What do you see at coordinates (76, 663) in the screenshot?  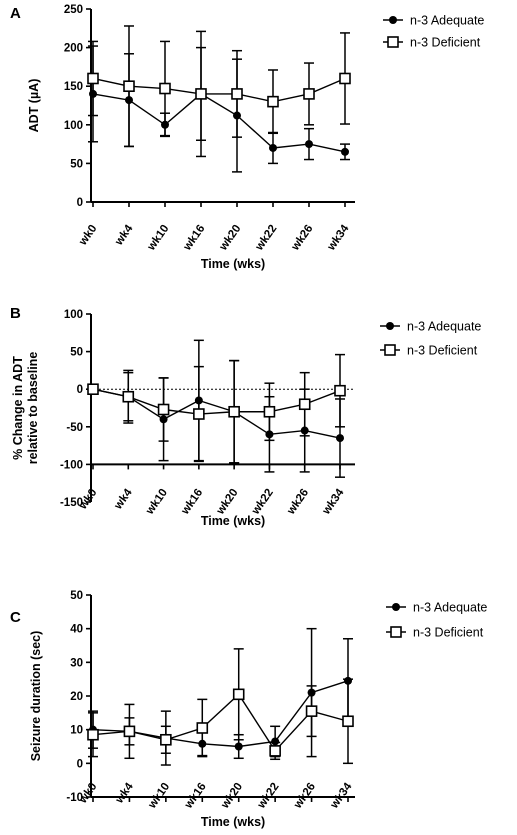 I see `y-tick-label: 30` at bounding box center [76, 663].